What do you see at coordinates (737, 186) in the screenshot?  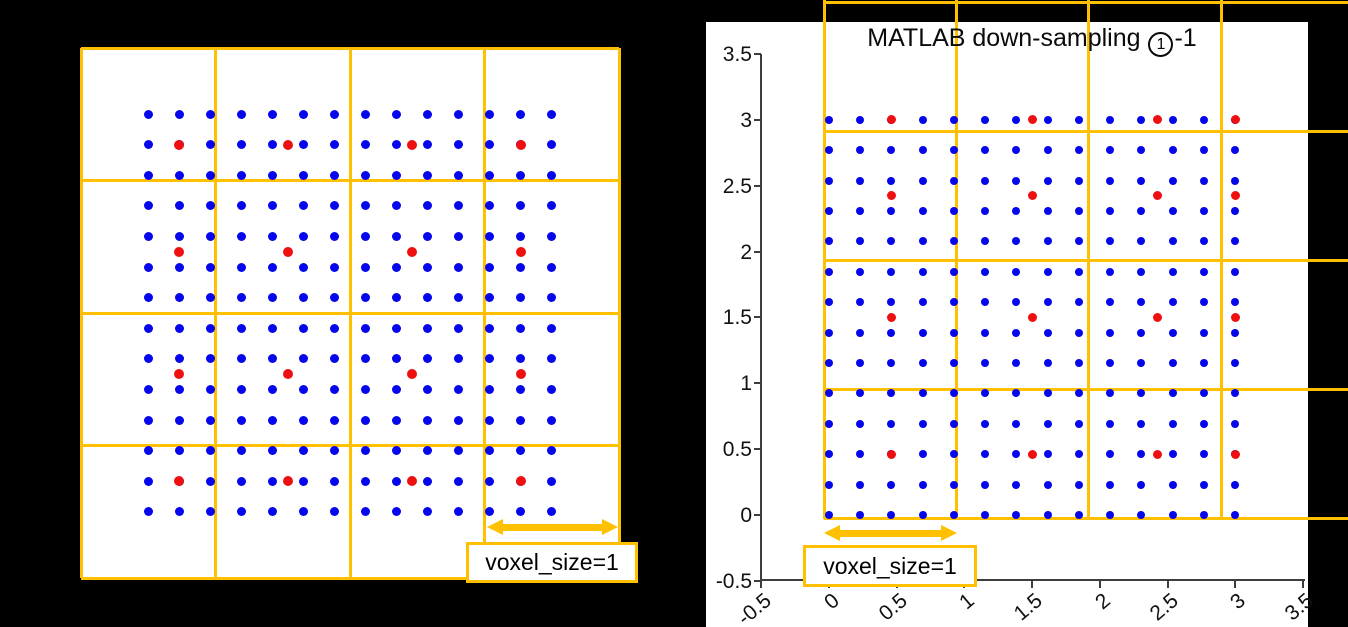 I see `y-tick-label: 2.5` at bounding box center [737, 186].